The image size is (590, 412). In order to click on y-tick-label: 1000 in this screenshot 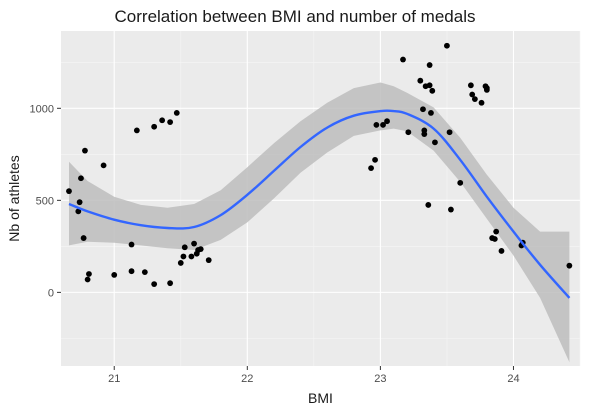, I will do `click(42, 109)`.